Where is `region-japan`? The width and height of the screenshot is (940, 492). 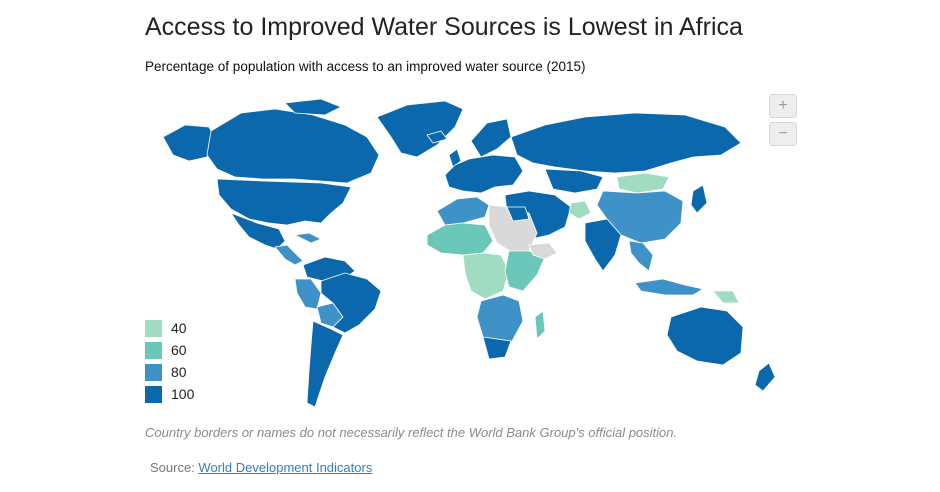 region-japan is located at coordinates (699, 199).